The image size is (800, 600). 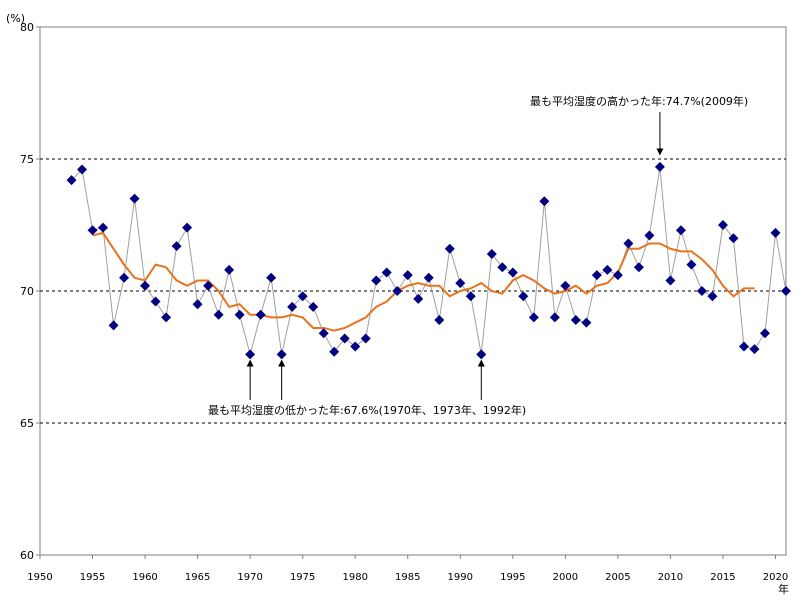 I want to click on x-tick-label: 1980, so click(x=354, y=577).